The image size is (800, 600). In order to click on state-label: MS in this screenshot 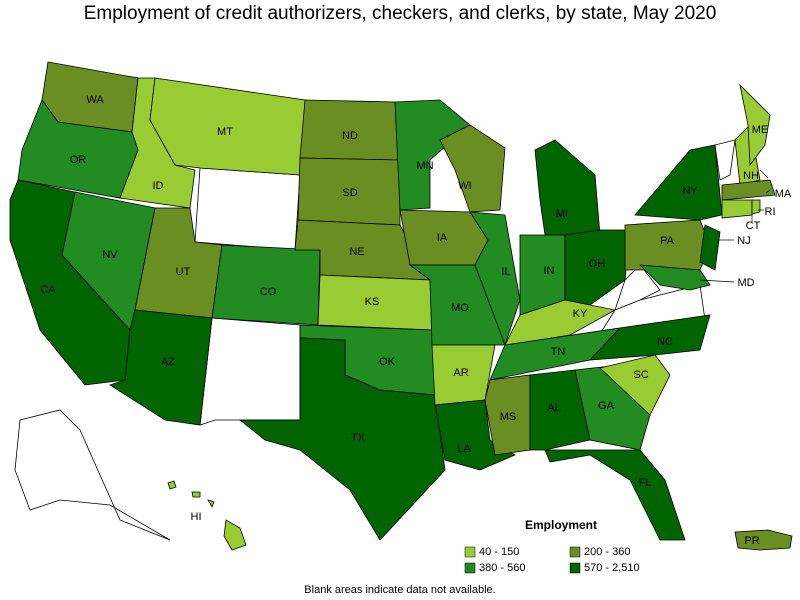, I will do `click(508, 417)`.